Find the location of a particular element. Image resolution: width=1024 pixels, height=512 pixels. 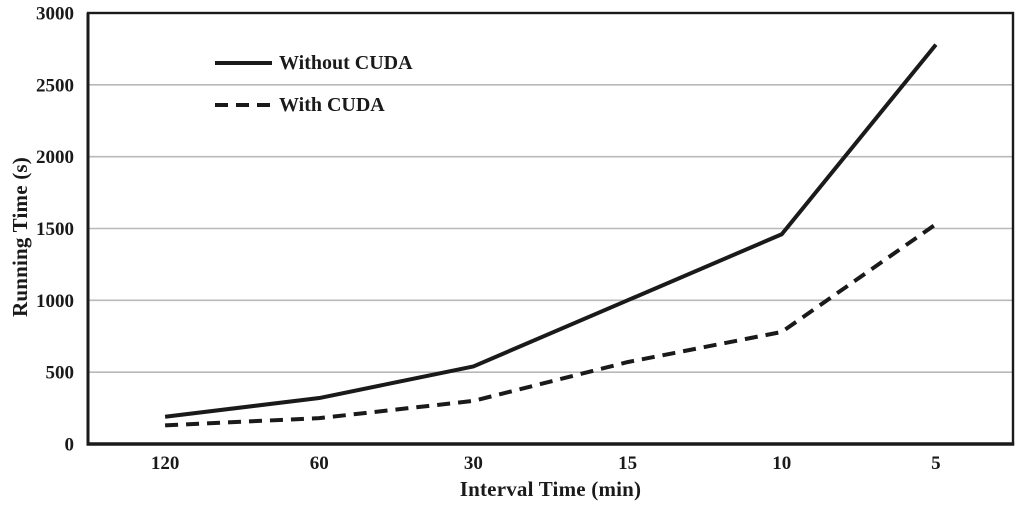

legend-entry-with-cuda: With CUDA is located at coordinates (314, 105).